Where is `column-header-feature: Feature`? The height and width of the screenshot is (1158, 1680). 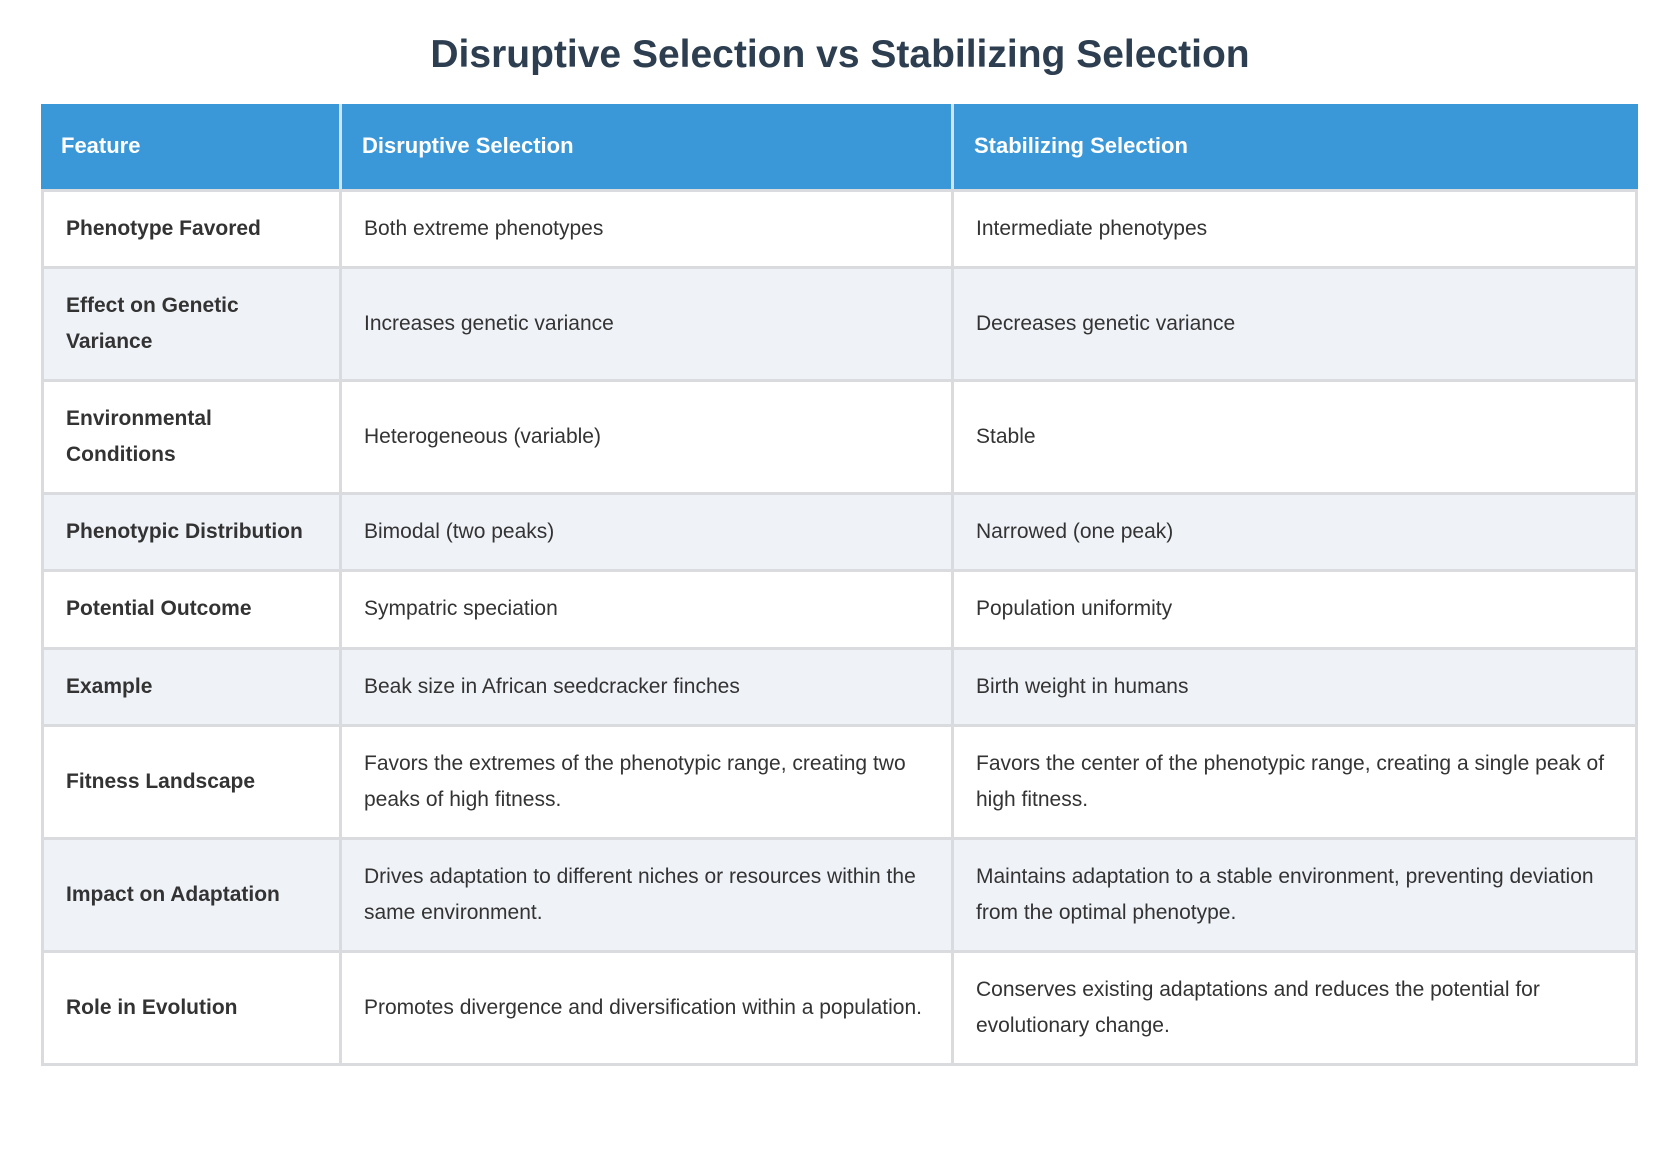
column-header-feature: Feature is located at coordinates (191, 146).